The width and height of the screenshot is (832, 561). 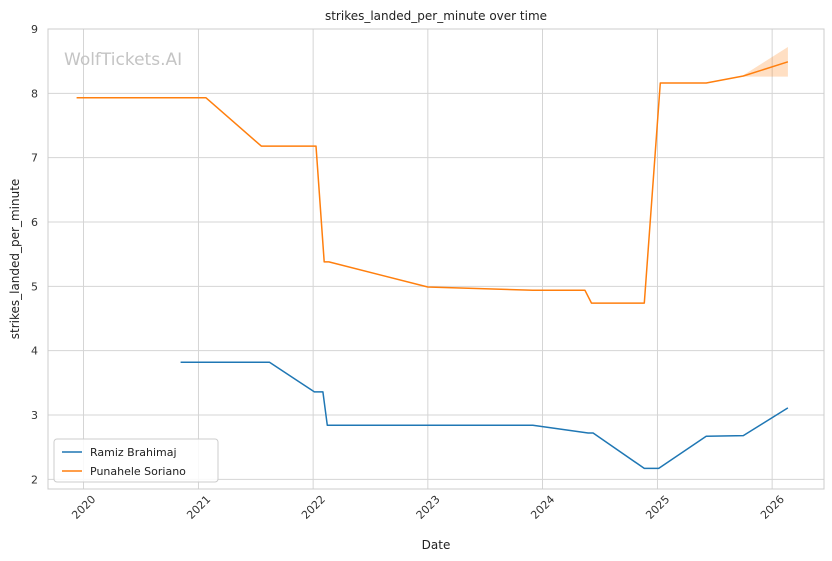 What do you see at coordinates (34, 351) in the screenshot?
I see `y-tick-label: 4` at bounding box center [34, 351].